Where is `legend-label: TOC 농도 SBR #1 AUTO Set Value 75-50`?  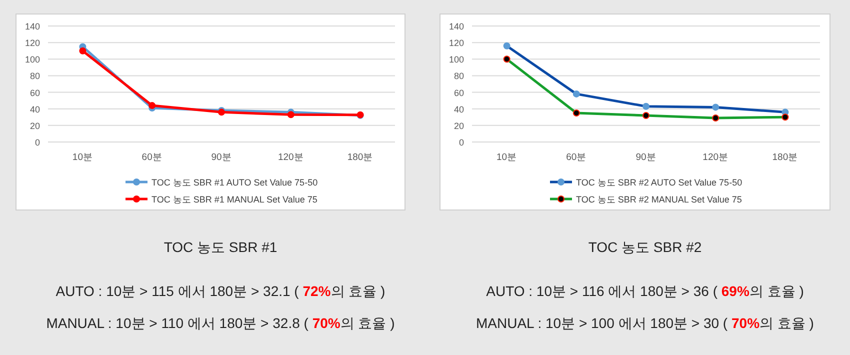
legend-label: TOC 농도 SBR #1 AUTO Set Value 75-50 is located at coordinates (235, 183).